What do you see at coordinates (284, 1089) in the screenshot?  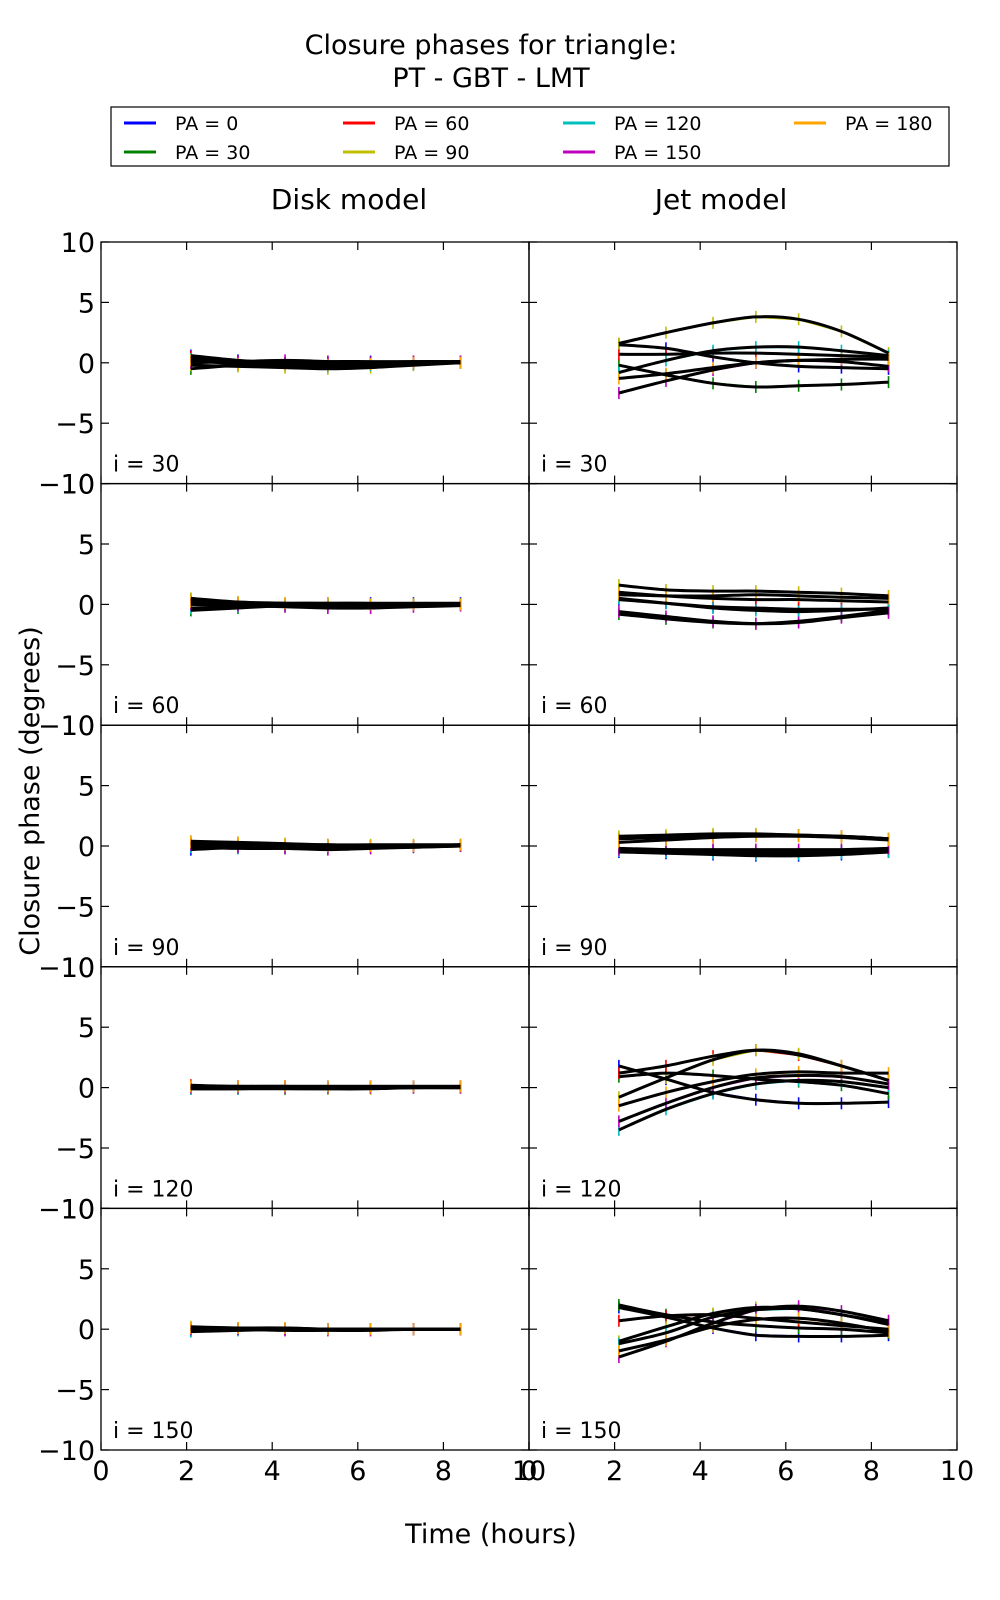 I see `panel-disk-model-120: 10 5 0 −5 −10 i = 120` at bounding box center [284, 1089].